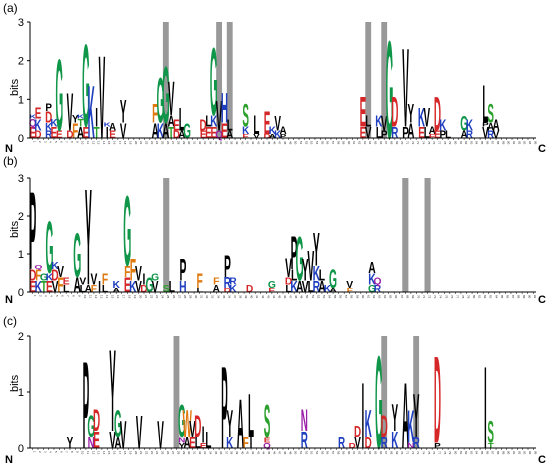  I want to click on panel-b-logo-letter-53-1: L, so click(322, 275).